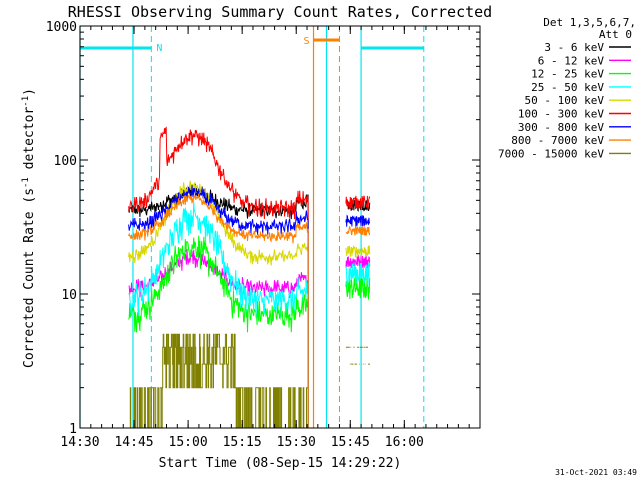 The height and width of the screenshot is (480, 640). What do you see at coordinates (26, 101) in the screenshot?
I see `y-label-sup2: -1` at bounding box center [26, 101].